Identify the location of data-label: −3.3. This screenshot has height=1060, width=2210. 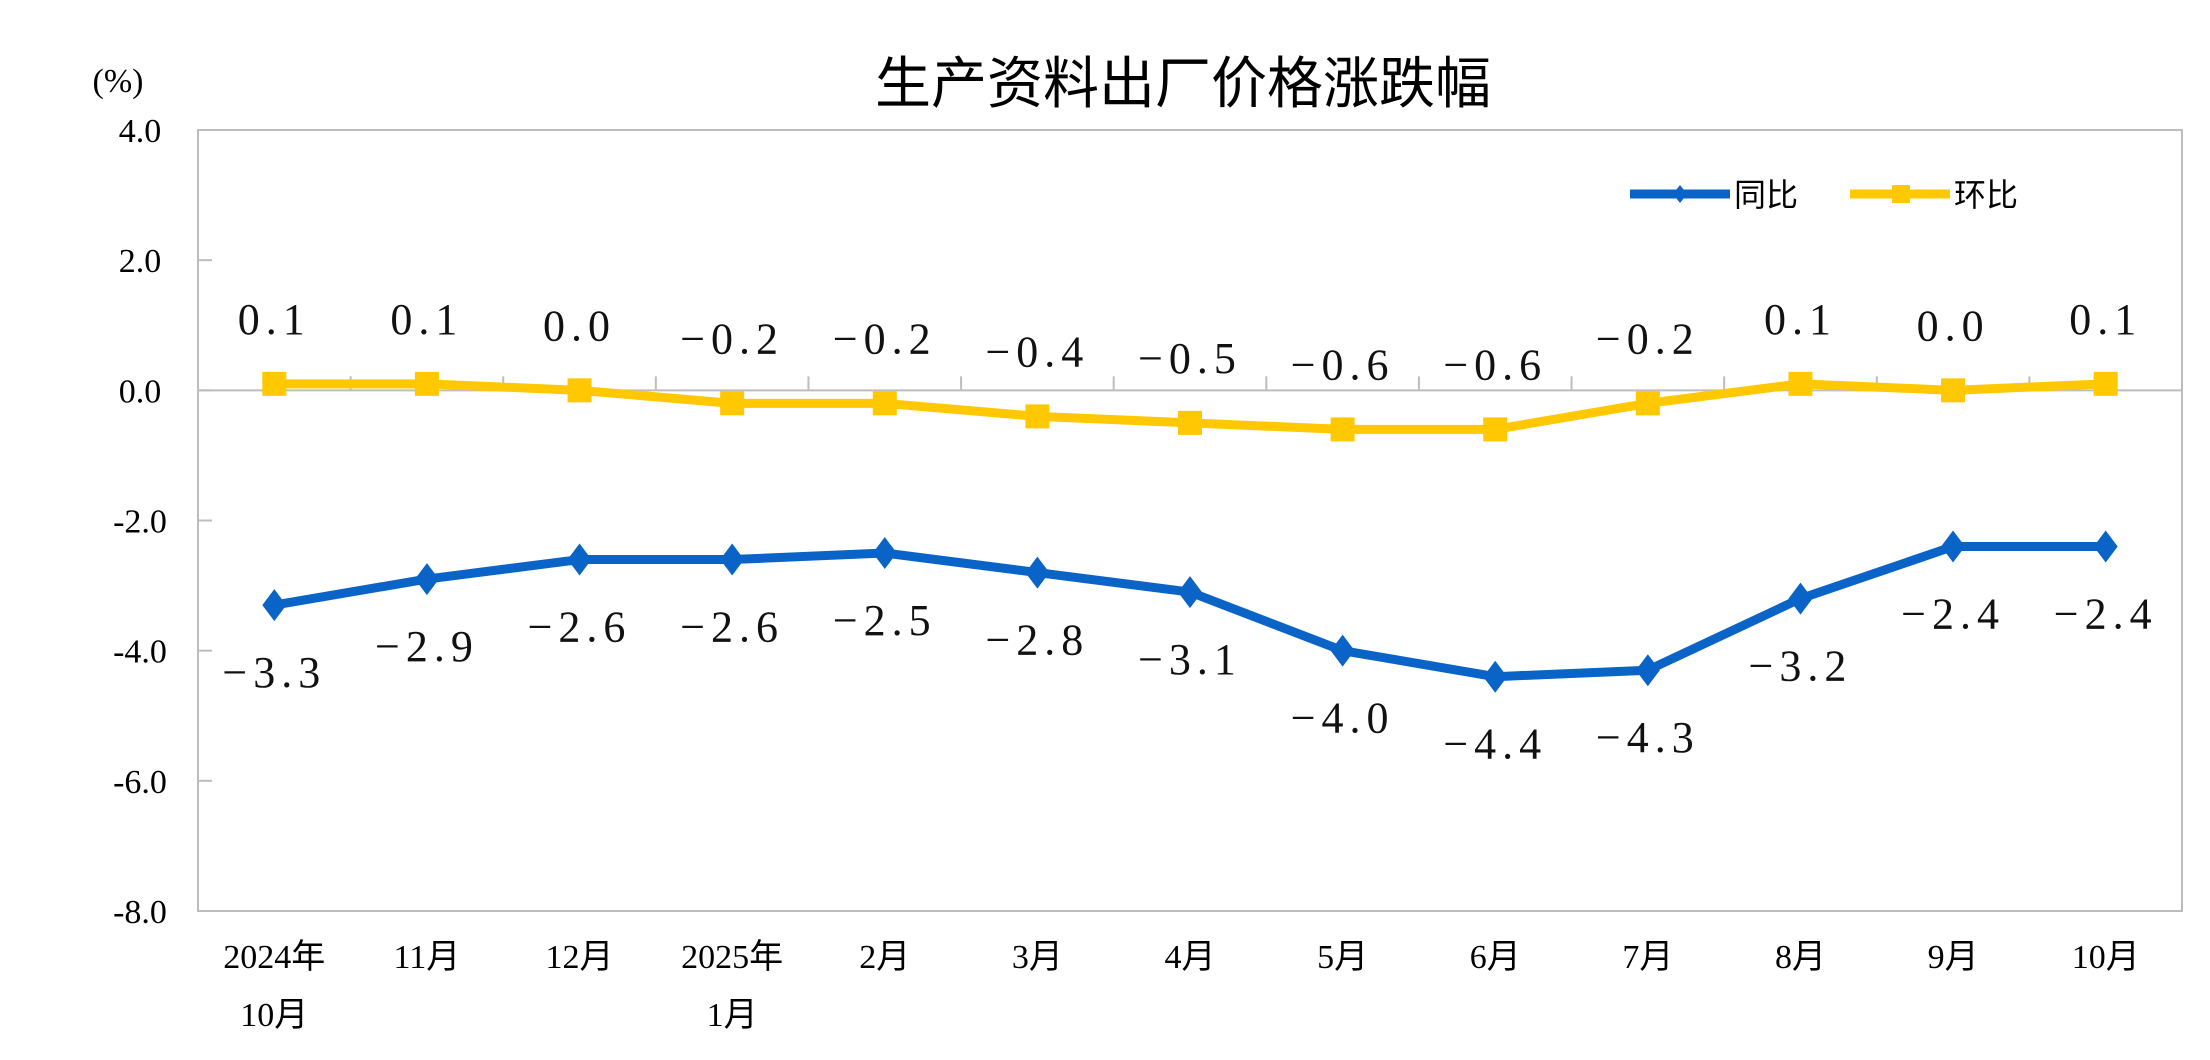
(274, 672).